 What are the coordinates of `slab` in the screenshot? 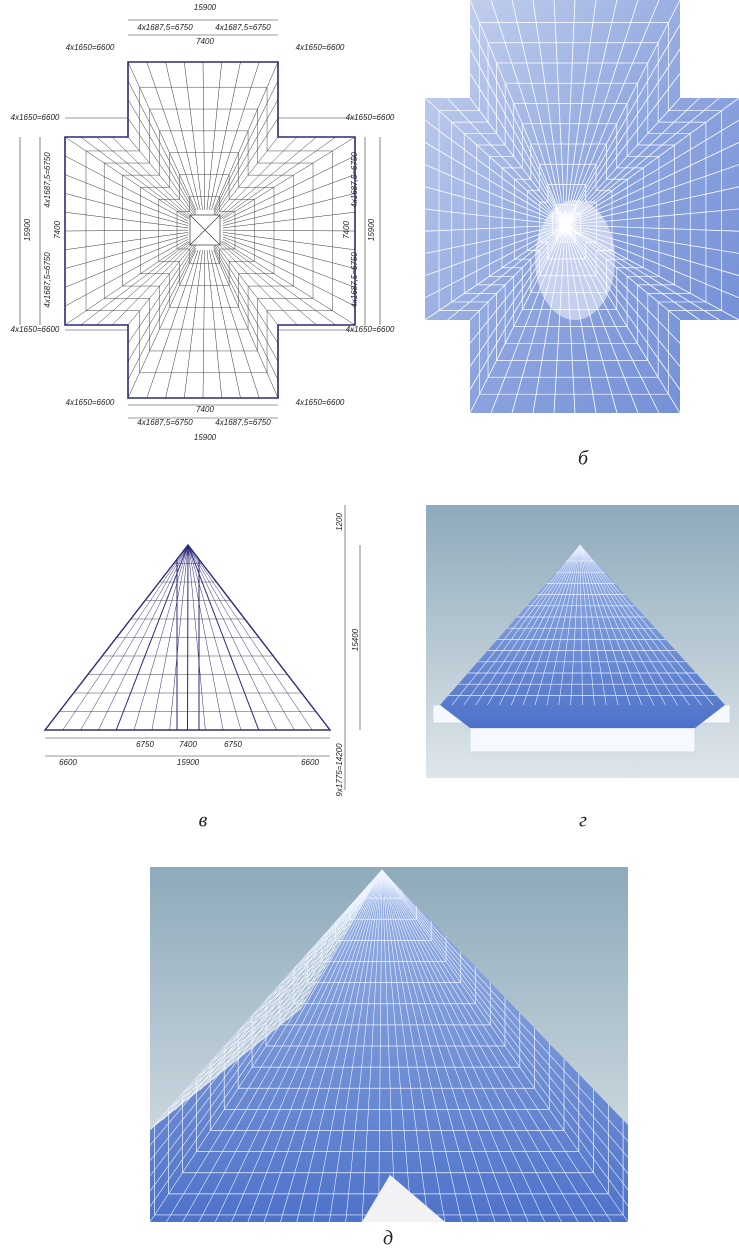 It's located at (582, 740).